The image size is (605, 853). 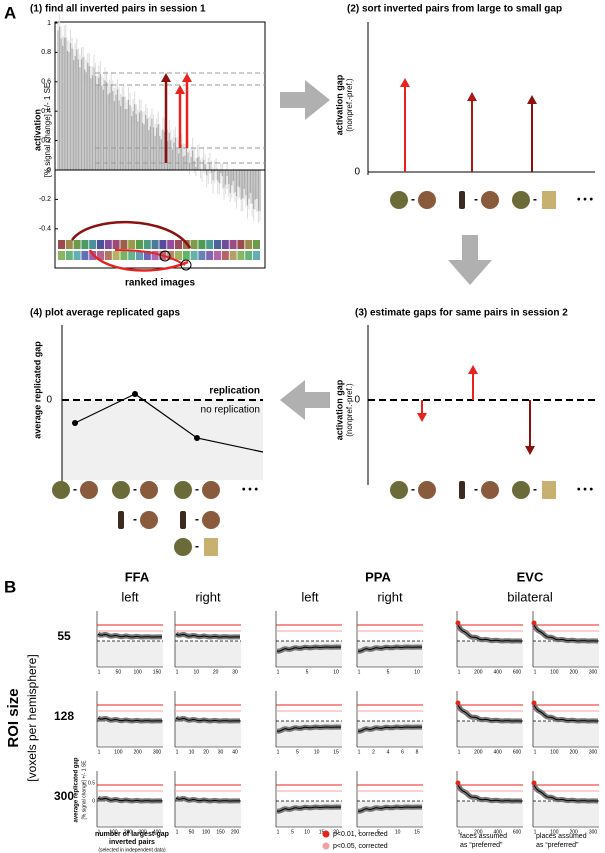 I want to click on tick-label: 10, so click(x=417, y=672).